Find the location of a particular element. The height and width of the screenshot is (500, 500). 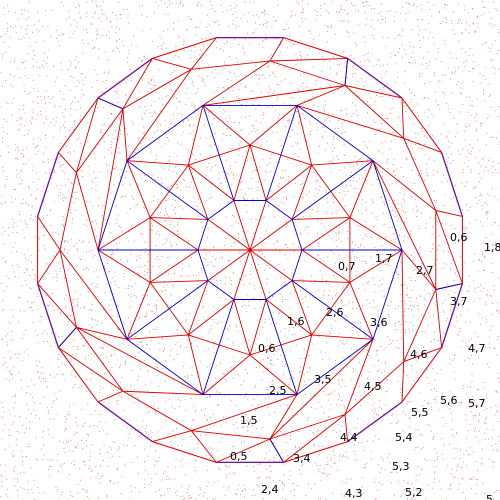

vertex-label: 2,6 is located at coordinates (335, 312).